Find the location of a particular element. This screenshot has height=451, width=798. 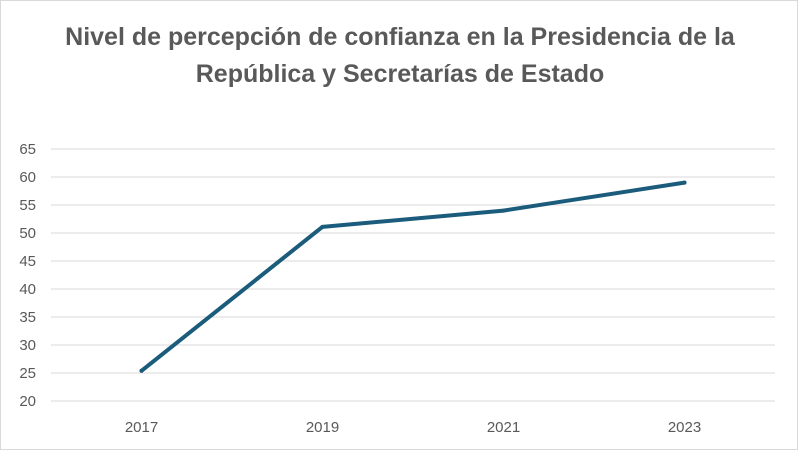

y-tick-label: 25 is located at coordinates (27, 373).